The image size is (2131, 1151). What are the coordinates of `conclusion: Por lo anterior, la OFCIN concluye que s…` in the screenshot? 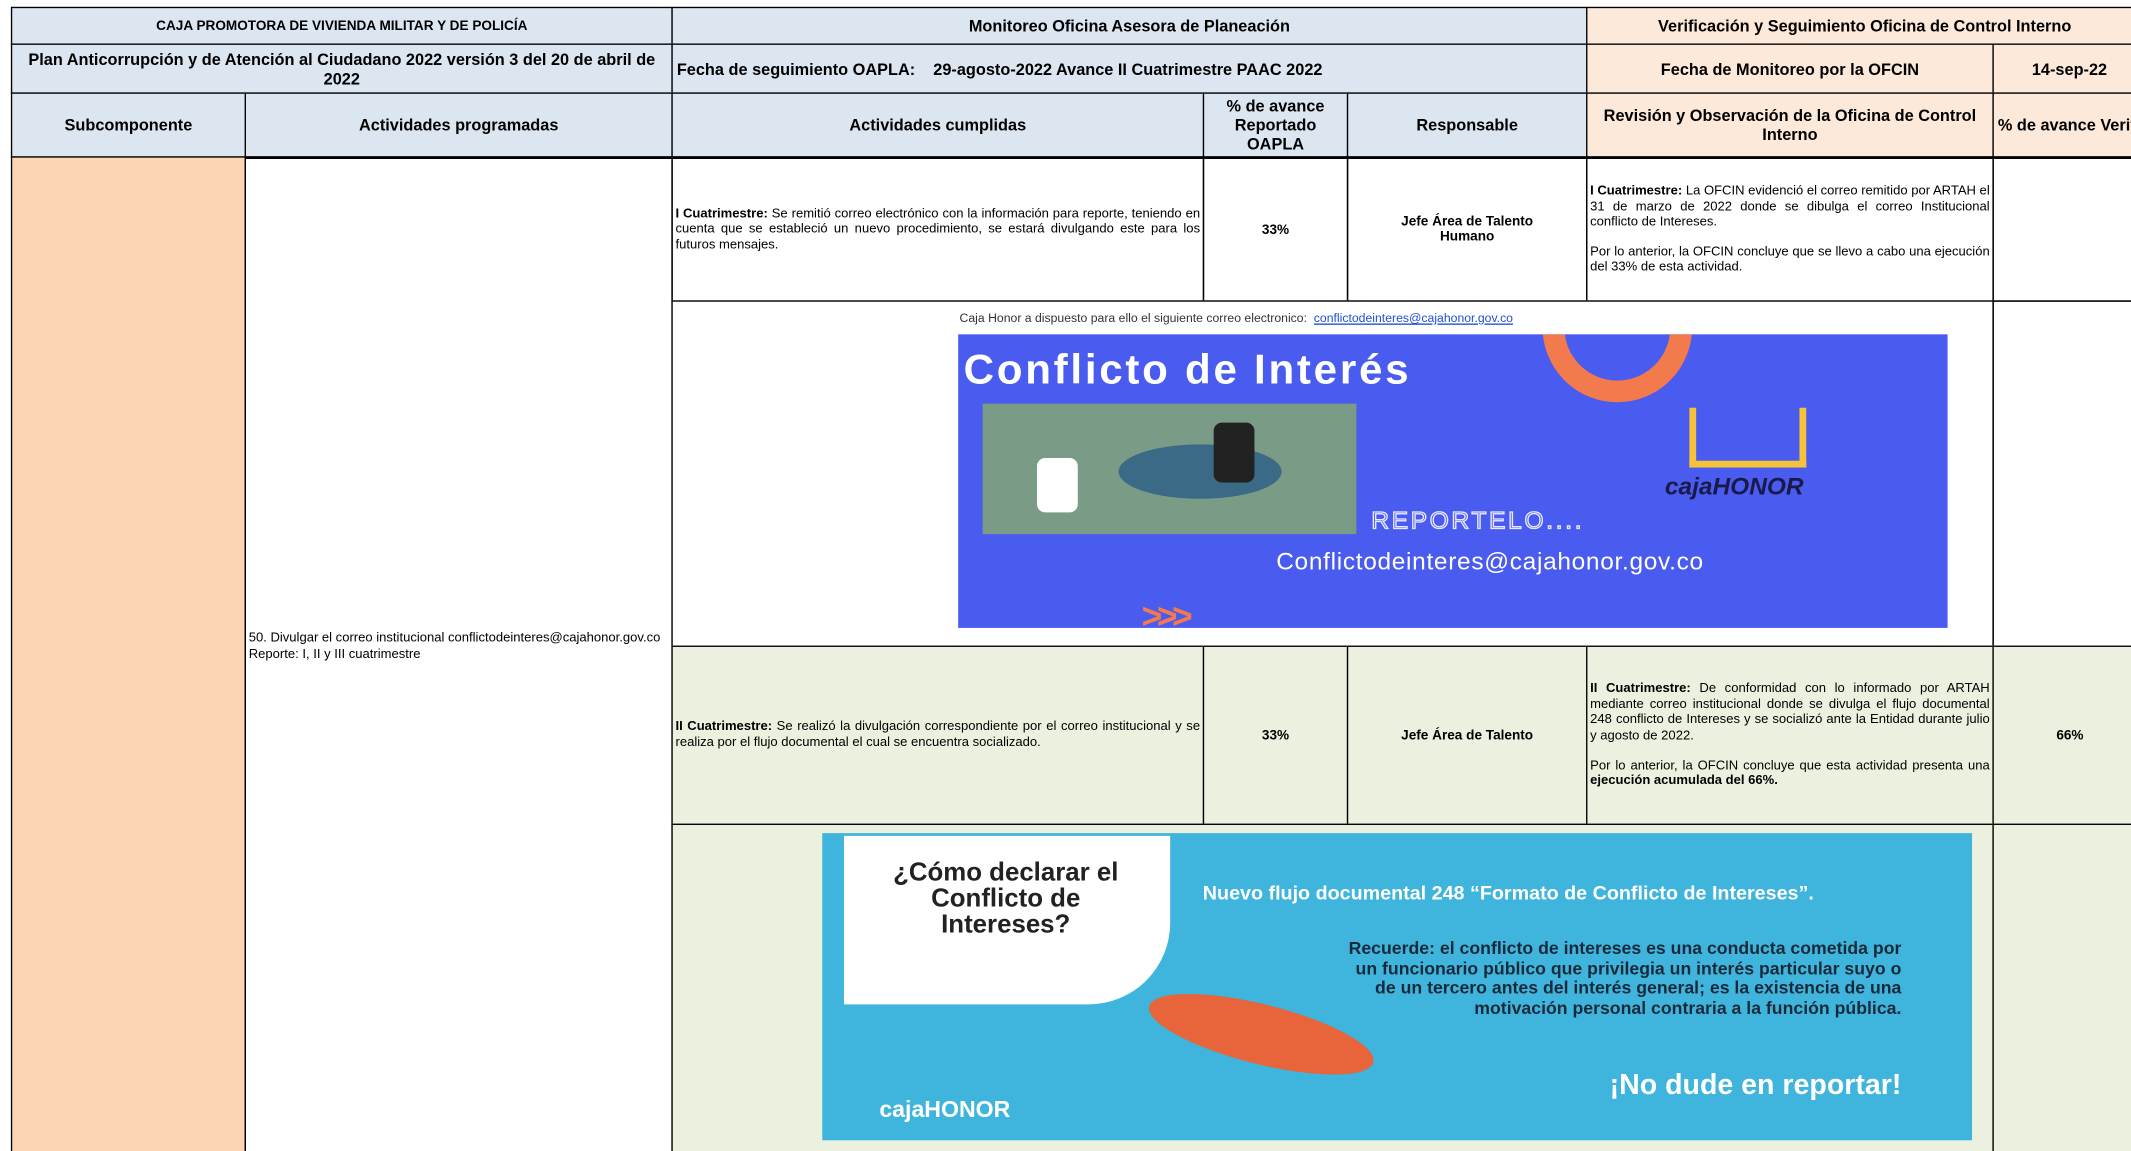 It's located at (1790, 260).